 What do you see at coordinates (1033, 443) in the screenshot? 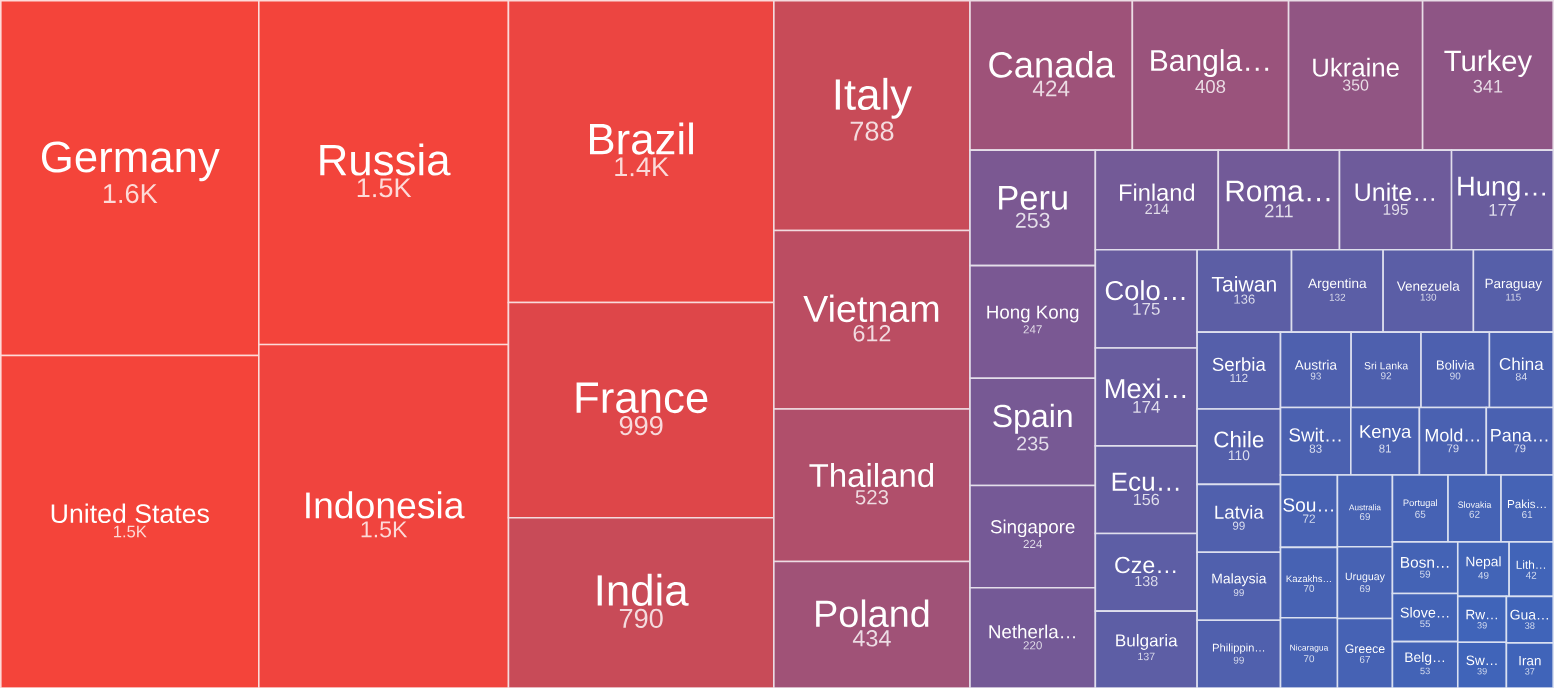
I see `data-label: 235` at bounding box center [1033, 443].